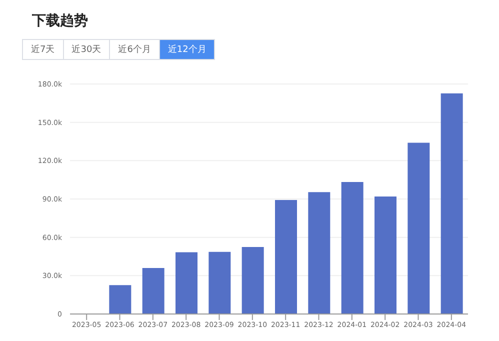 The width and height of the screenshot is (499, 341). Describe the element at coordinates (134, 49) in the screenshot. I see `text: 近6个月` at that location.